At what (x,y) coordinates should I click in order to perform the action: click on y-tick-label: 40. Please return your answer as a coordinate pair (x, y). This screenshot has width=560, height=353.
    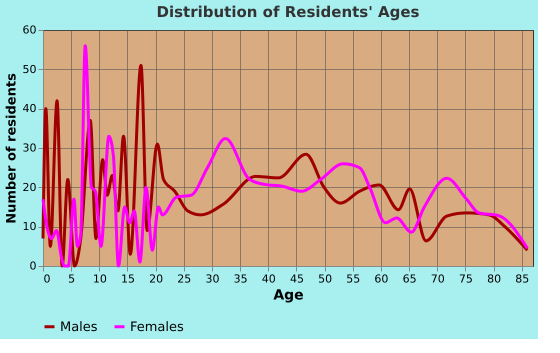
    Looking at the image, I should click on (29, 109).